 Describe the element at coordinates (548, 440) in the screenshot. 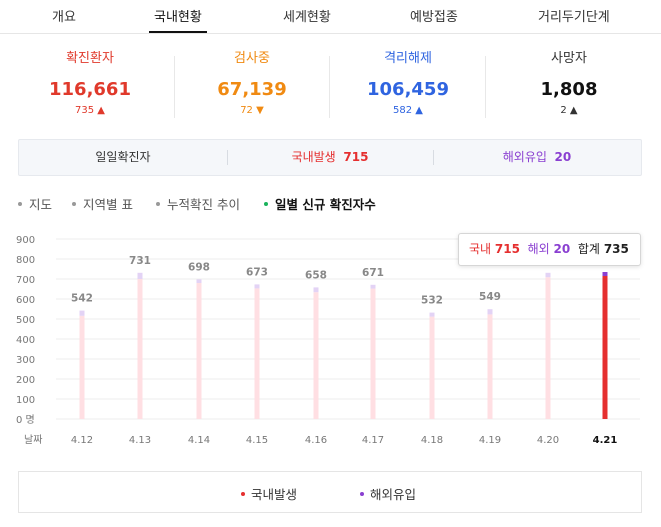

I see `x-tick-label: 4.20` at that location.